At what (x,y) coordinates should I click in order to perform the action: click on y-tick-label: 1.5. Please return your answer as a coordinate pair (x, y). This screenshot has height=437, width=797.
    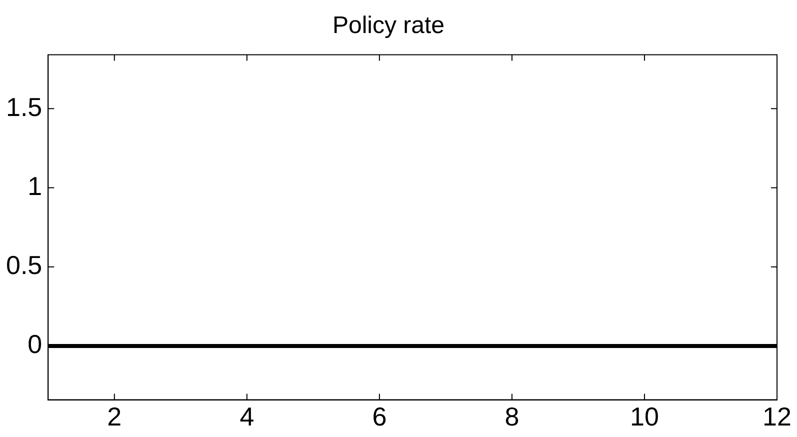
    Looking at the image, I should click on (24, 107).